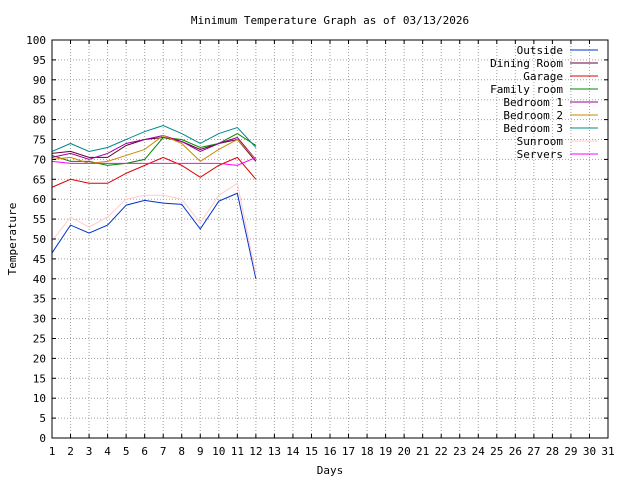 The image size is (640, 485). What do you see at coordinates (154, 161) in the screenshot?
I see `series-line-servers` at bounding box center [154, 161].